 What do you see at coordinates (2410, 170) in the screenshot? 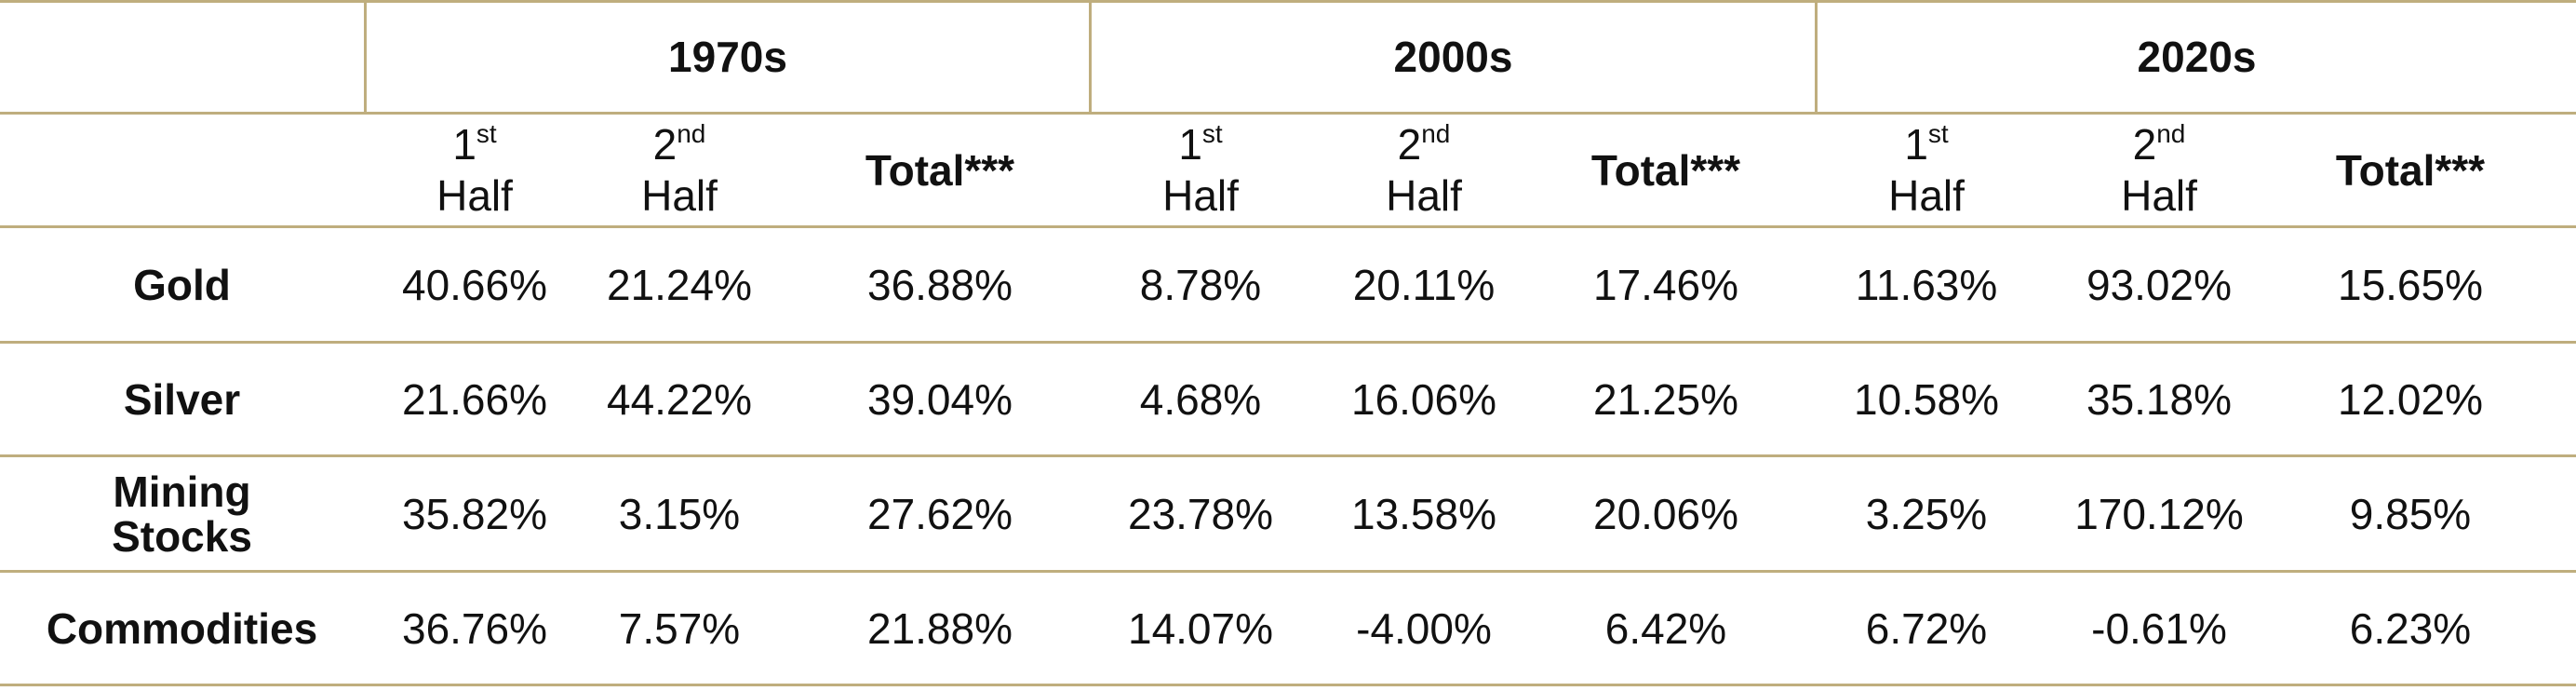
I see `subheader-2020s-total: Total***` at bounding box center [2410, 170].